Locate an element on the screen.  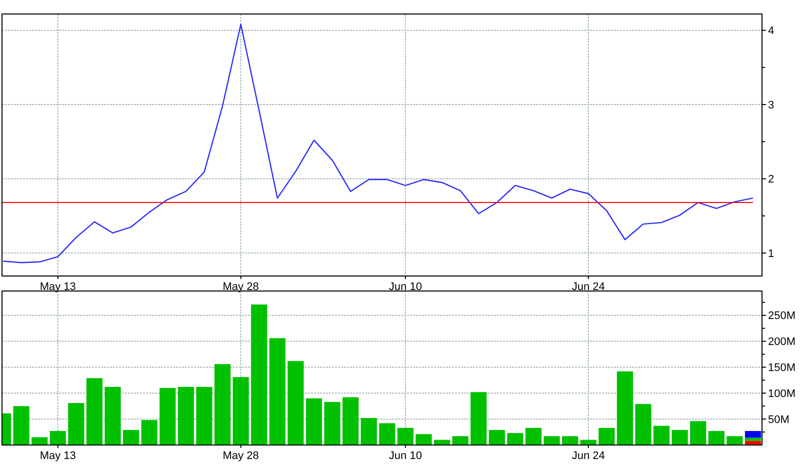
y-tick-label: 200M is located at coordinates (782, 342).